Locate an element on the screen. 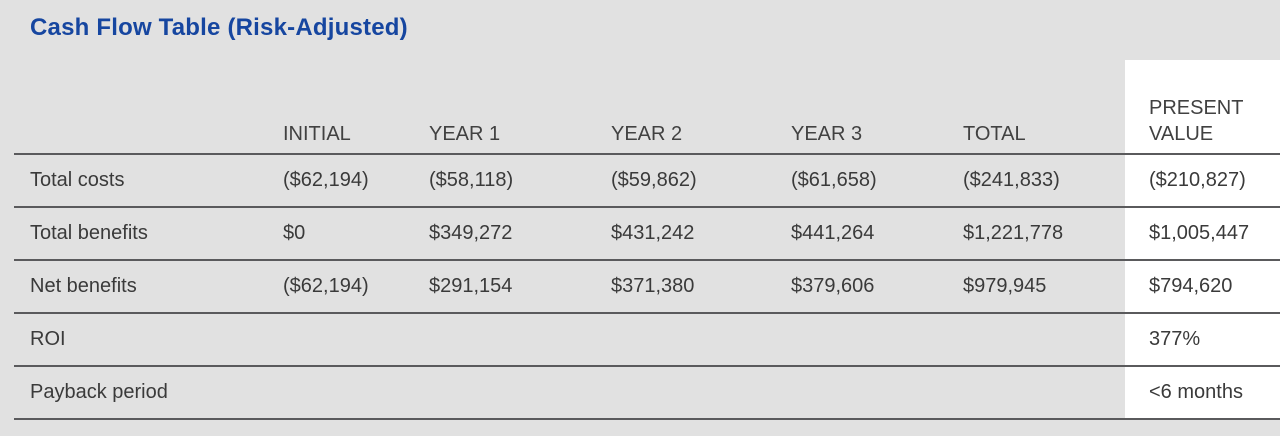 This screenshot has width=1280, height=436. column-header-initial: INITIAL is located at coordinates (317, 134).